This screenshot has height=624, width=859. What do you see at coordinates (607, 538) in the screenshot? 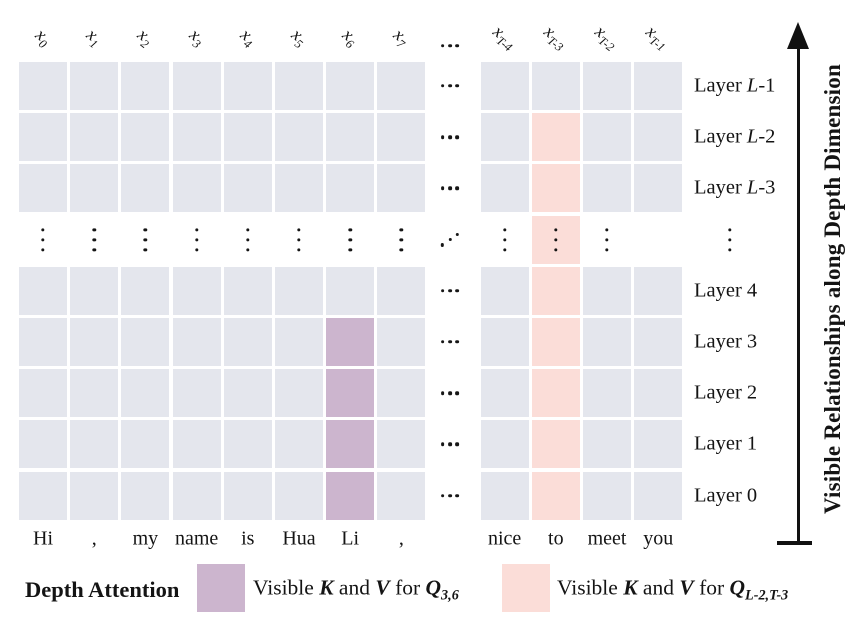
I see `token-word: meet` at bounding box center [607, 538].